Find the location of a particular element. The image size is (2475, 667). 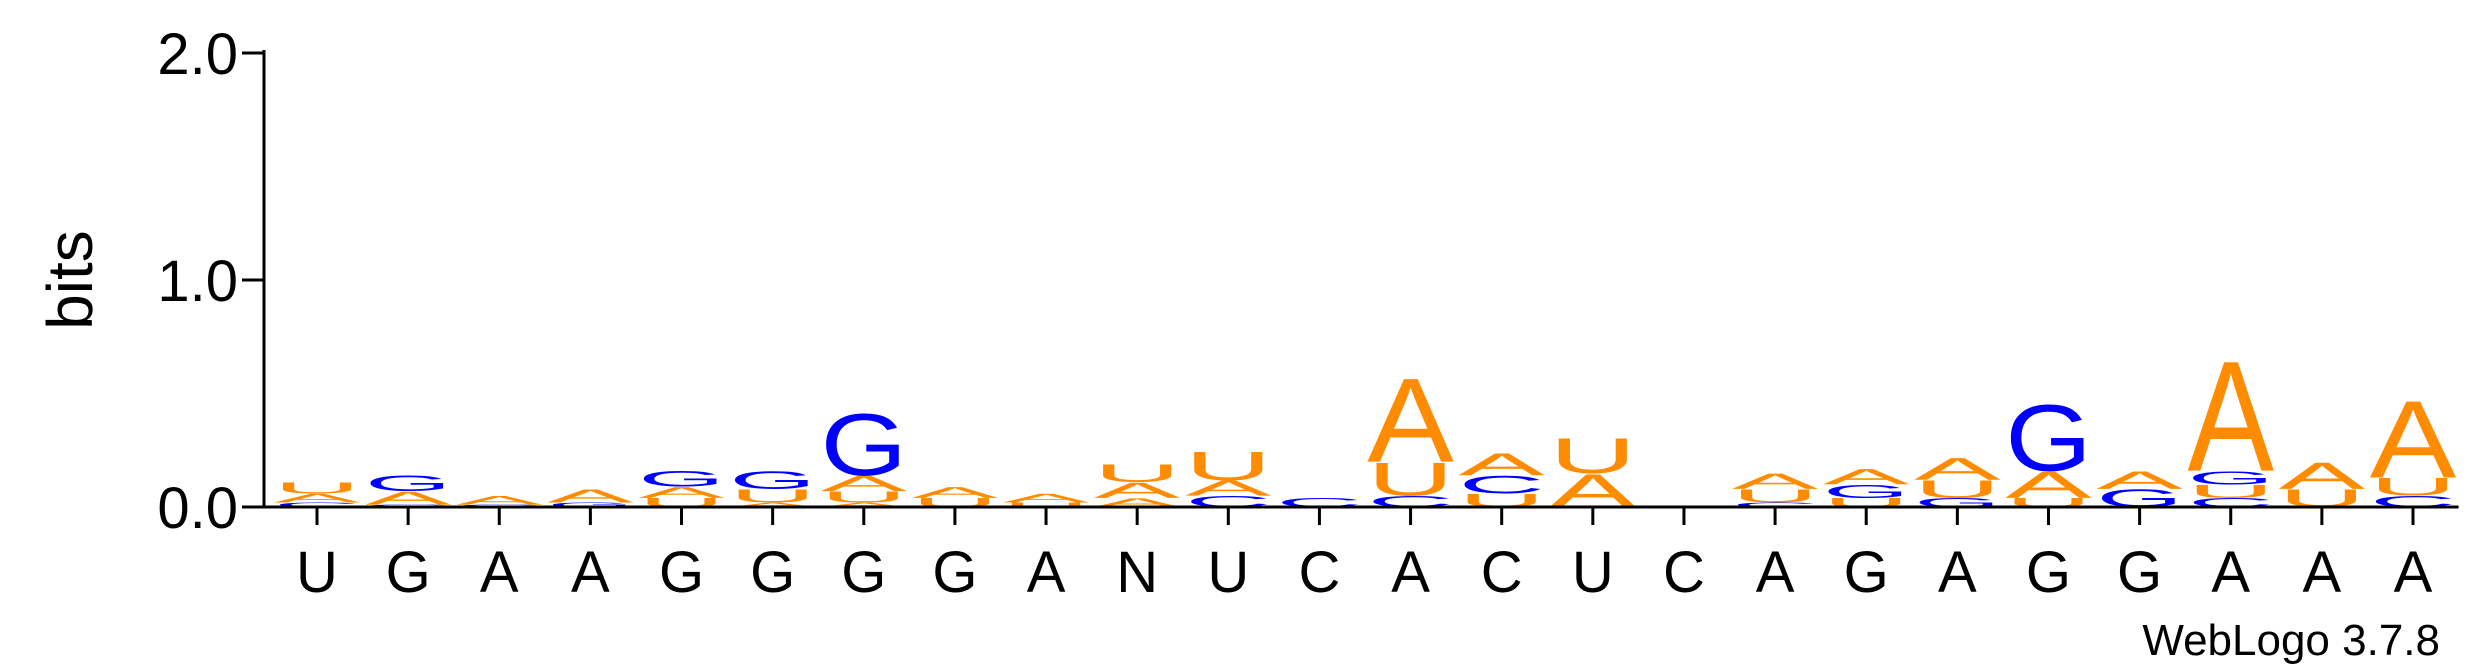

y-tick-label: 1.0 is located at coordinates (197, 281).